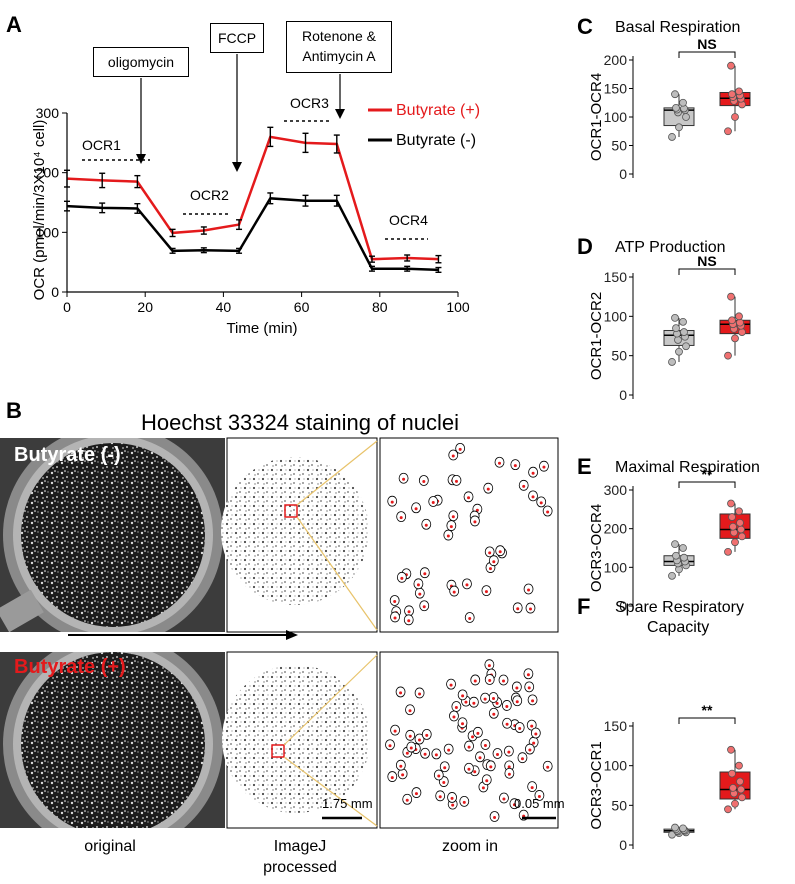  What do you see at coordinates (707, 710) in the screenshot?
I see `significance-label: **` at bounding box center [707, 710].